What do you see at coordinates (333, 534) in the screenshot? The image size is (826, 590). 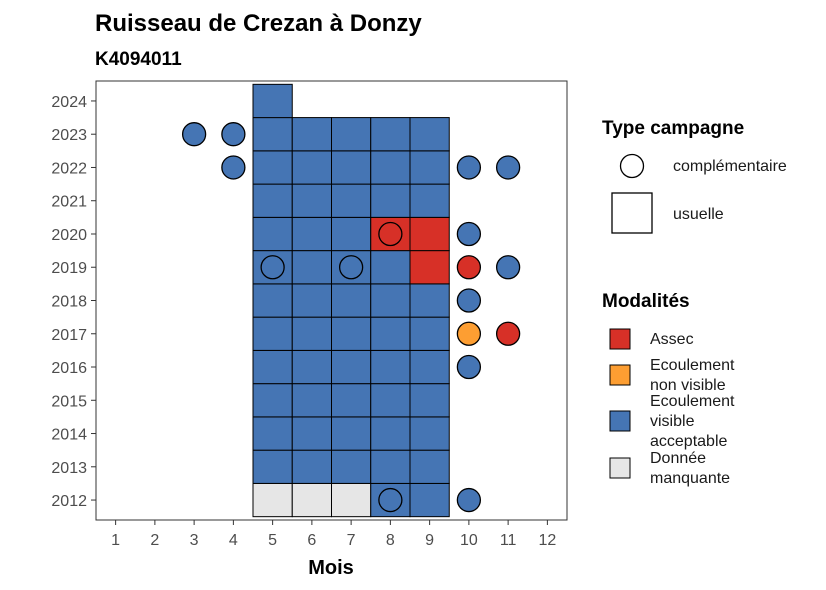 I see `x-axis: 1 2 3 4 5 6 7 8 9 10 11 12` at bounding box center [333, 534].